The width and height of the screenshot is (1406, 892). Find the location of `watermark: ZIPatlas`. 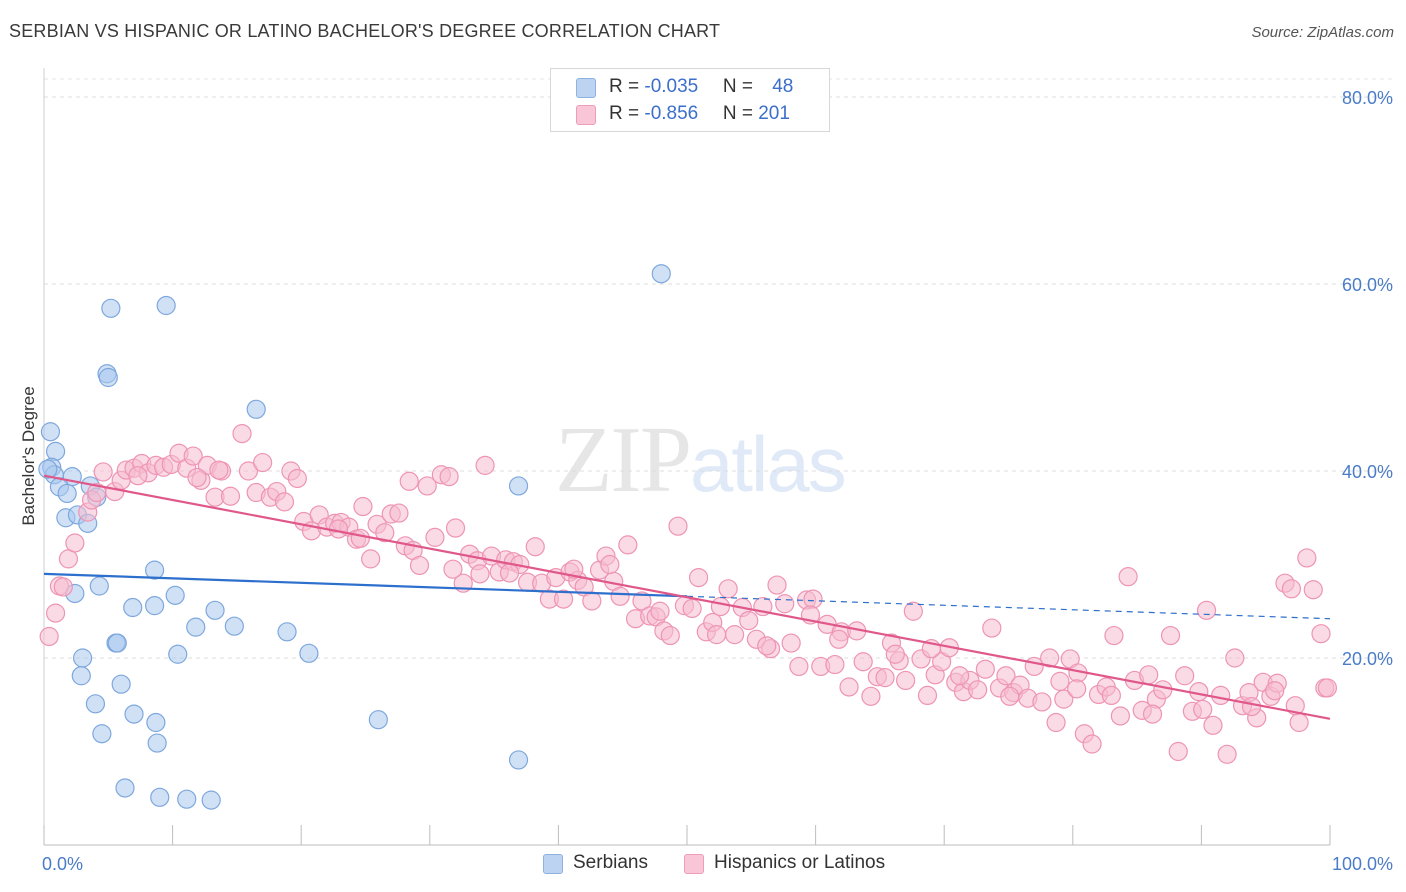

watermark: ZIPatlas is located at coordinates (701, 459).